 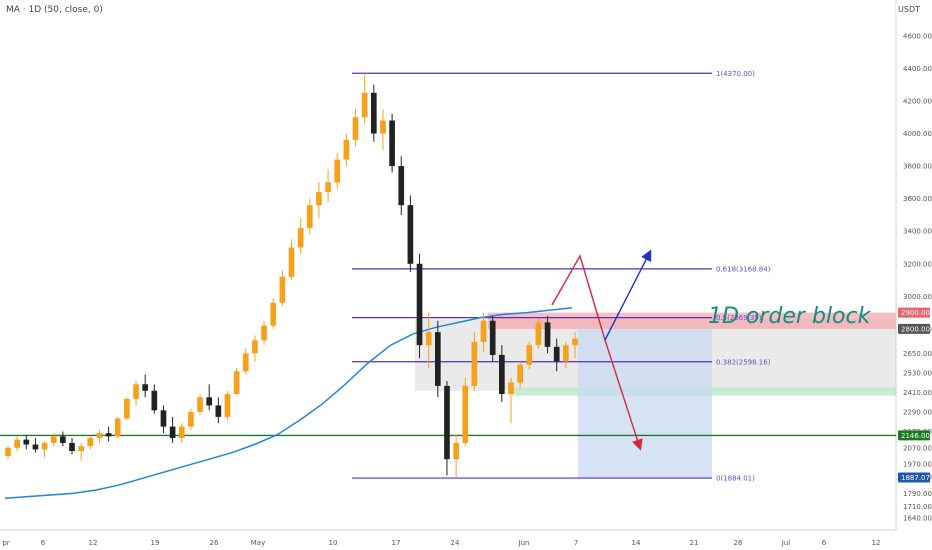 What do you see at coordinates (258, 543) in the screenshot?
I see `x-tick-label: May` at bounding box center [258, 543].